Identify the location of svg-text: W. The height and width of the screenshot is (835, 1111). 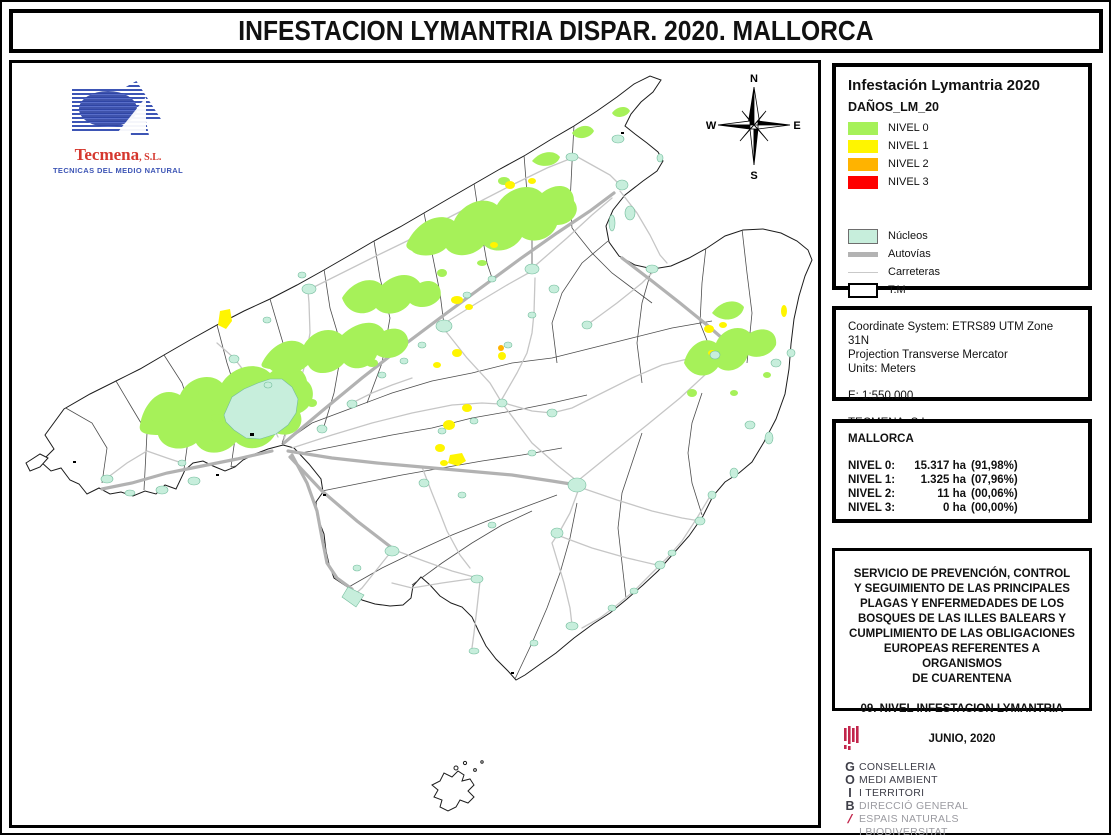
(711, 126).